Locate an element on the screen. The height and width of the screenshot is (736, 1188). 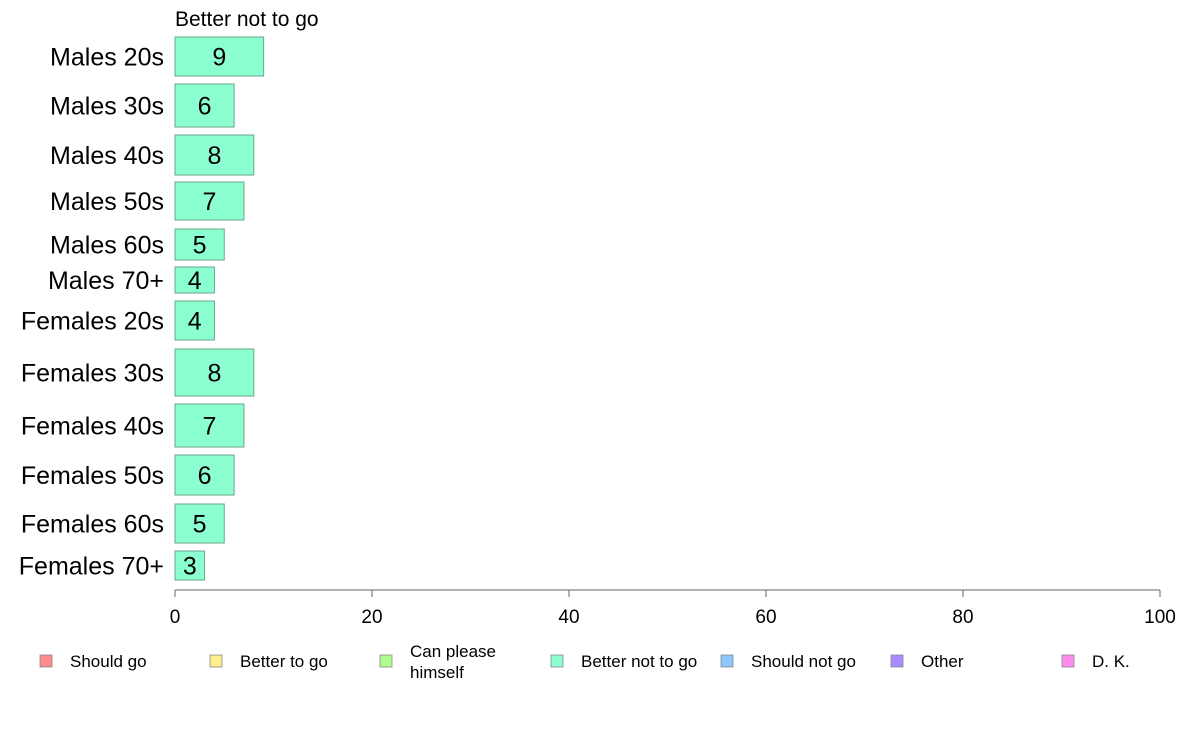
x-tick-label: 80 is located at coordinates (962, 617).